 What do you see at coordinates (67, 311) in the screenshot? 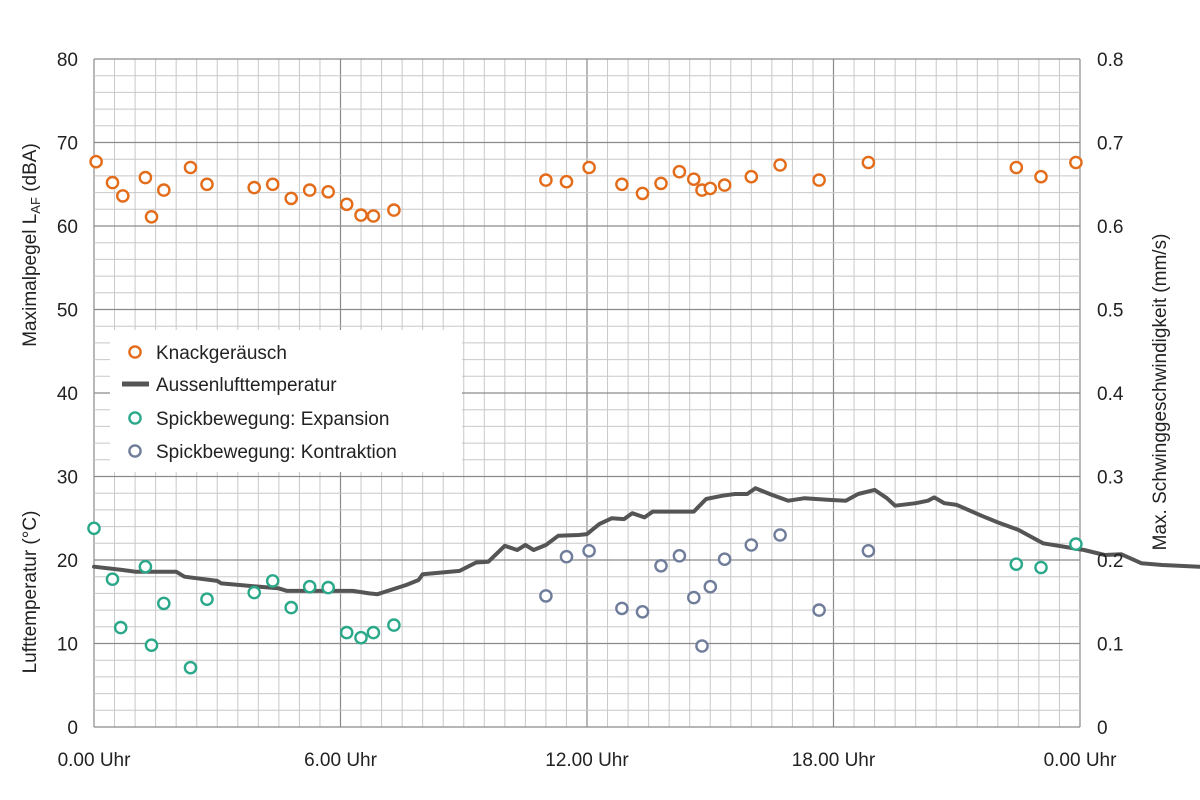
I see `y-tick-label-upper: 50` at bounding box center [67, 311].